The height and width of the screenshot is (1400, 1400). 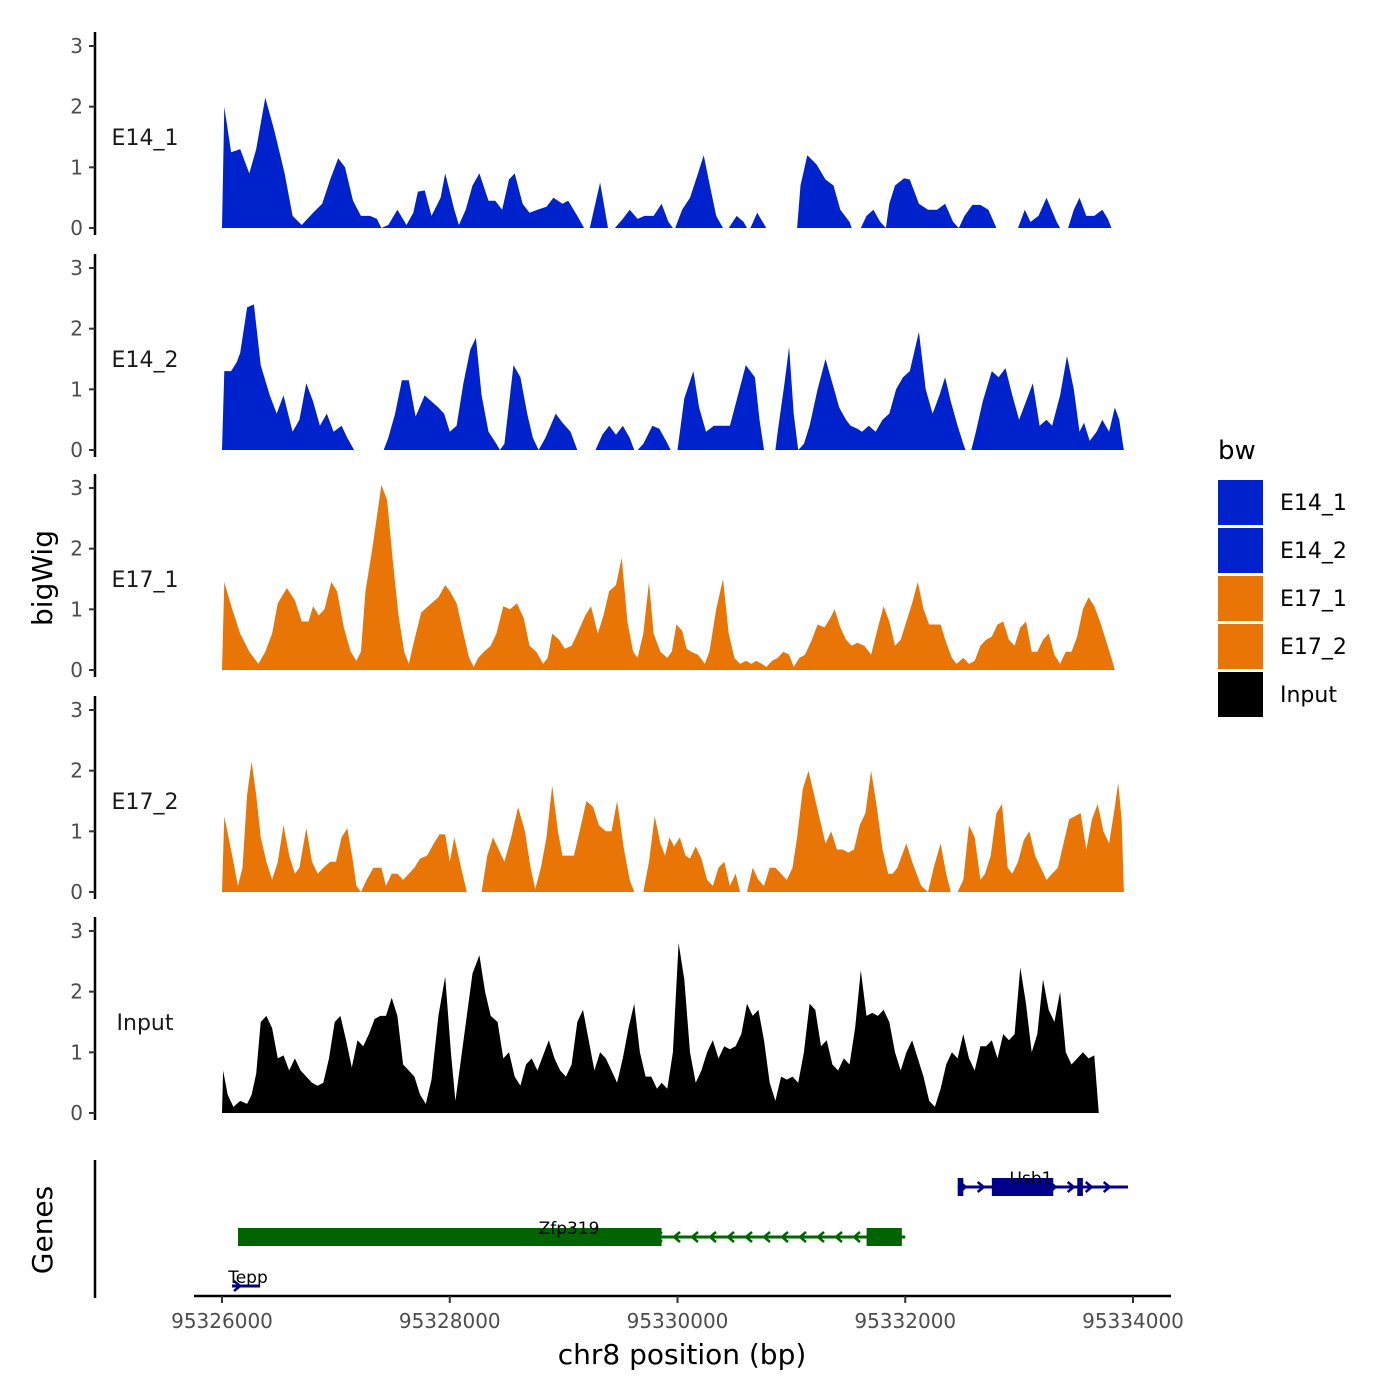 What do you see at coordinates (1308, 695) in the screenshot?
I see `legend-label-Input: Input` at bounding box center [1308, 695].